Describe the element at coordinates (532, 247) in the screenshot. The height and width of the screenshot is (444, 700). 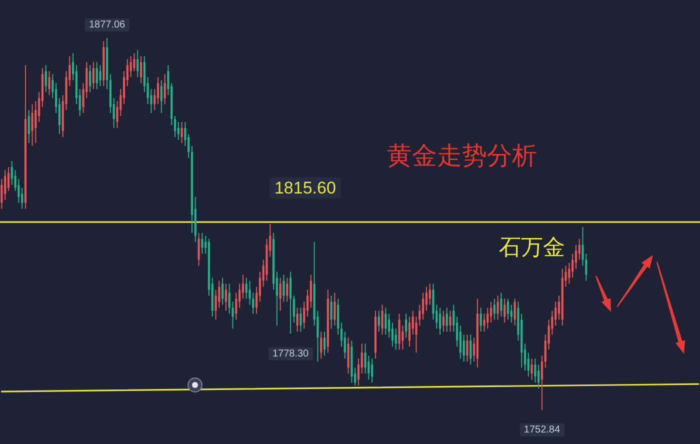
I see `annotation: 石万金` at that location.